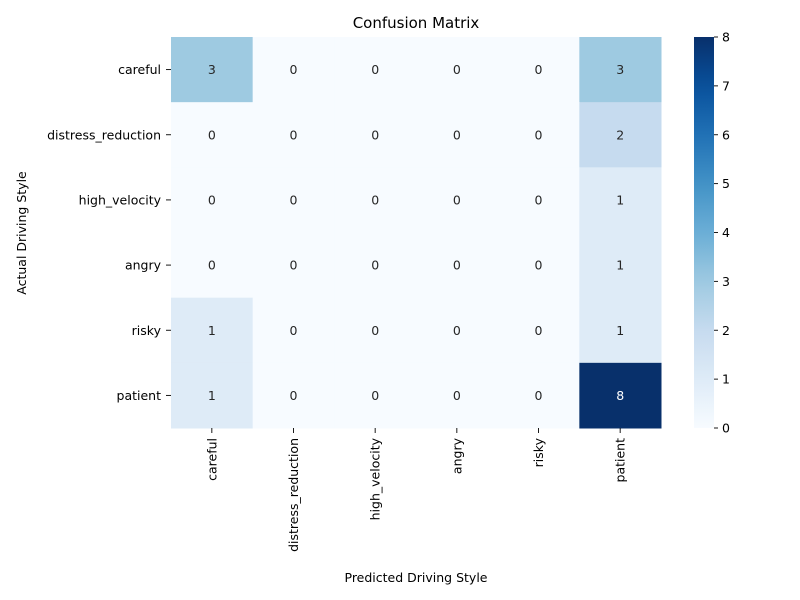 Image resolution: width=800 pixels, height=600 pixels. What do you see at coordinates (620, 460) in the screenshot?
I see `x-tick-label: patient` at bounding box center [620, 460].